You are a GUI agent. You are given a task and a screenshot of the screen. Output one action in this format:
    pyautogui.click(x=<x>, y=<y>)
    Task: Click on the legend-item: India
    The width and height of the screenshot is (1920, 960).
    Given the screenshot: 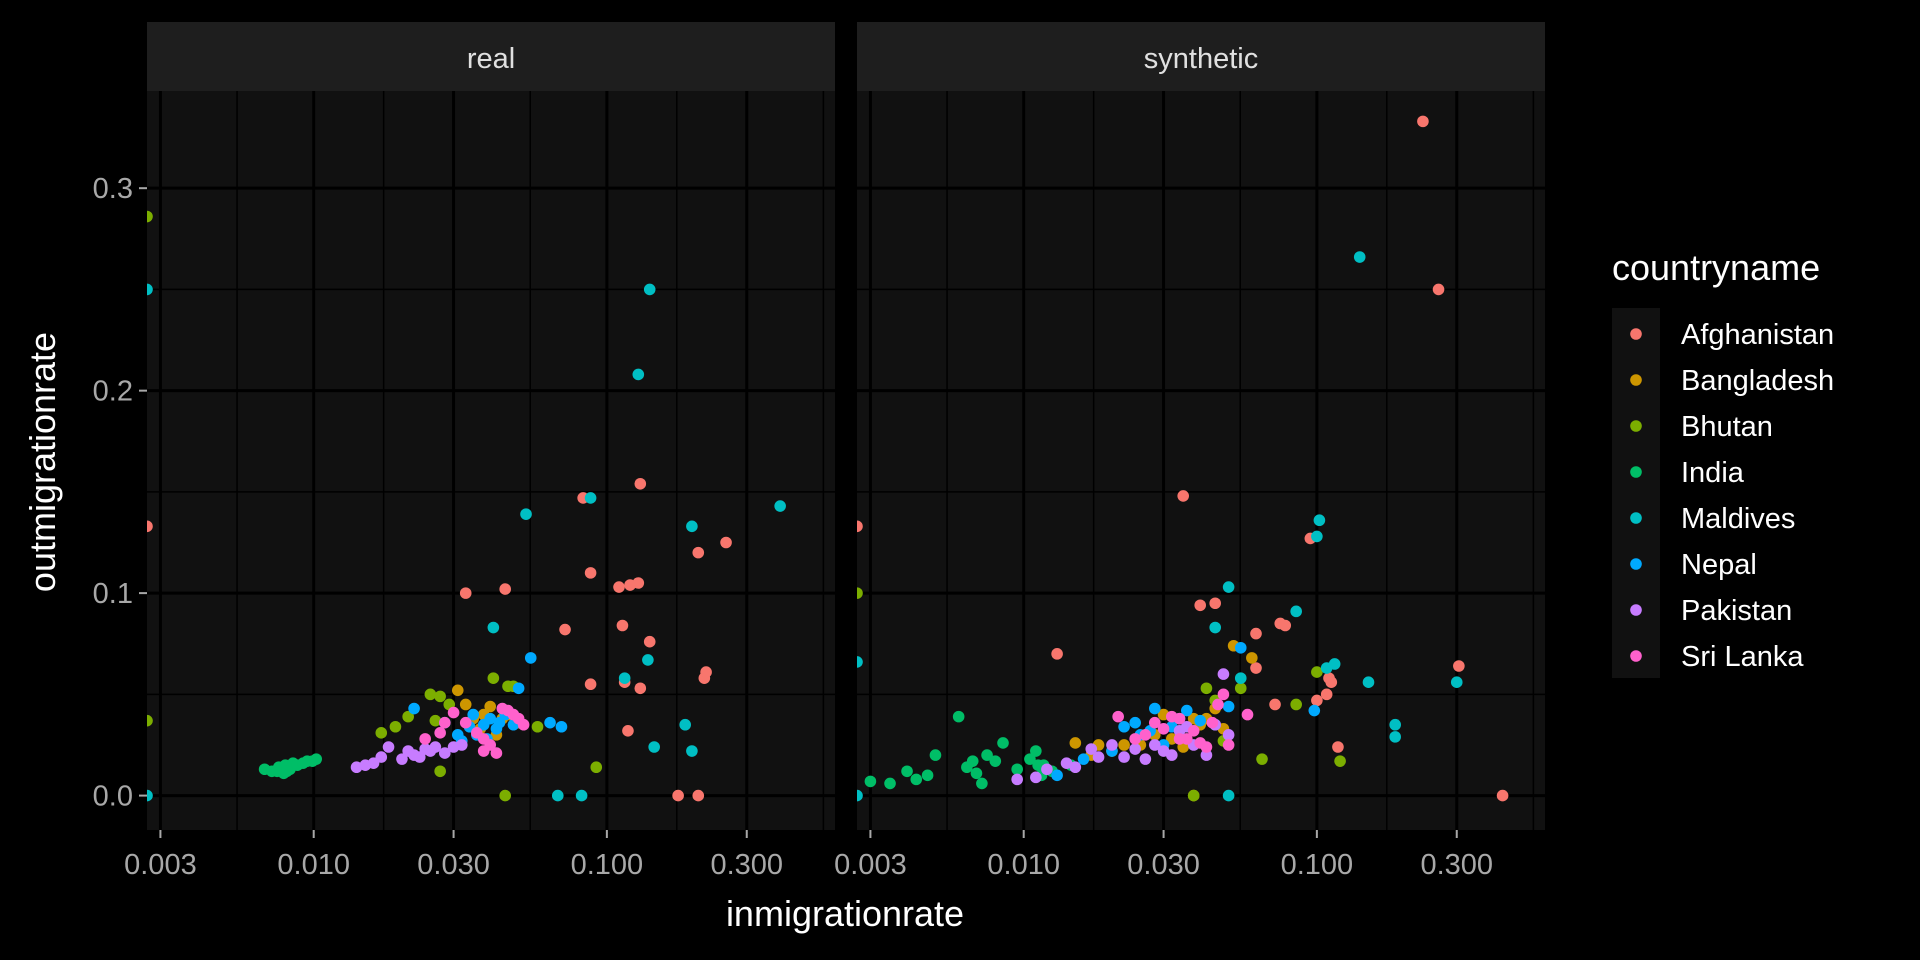 What is the action you would take?
    pyautogui.click(x=1687, y=473)
    